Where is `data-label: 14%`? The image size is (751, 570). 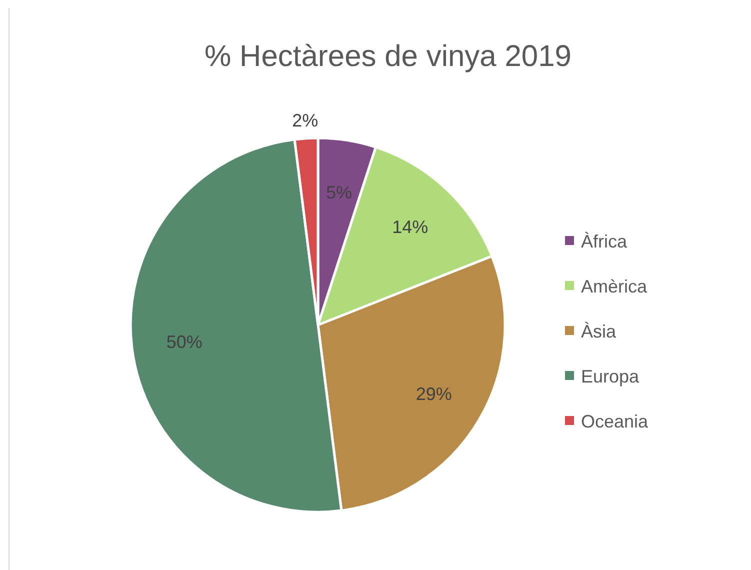
data-label: 14% is located at coordinates (410, 227).